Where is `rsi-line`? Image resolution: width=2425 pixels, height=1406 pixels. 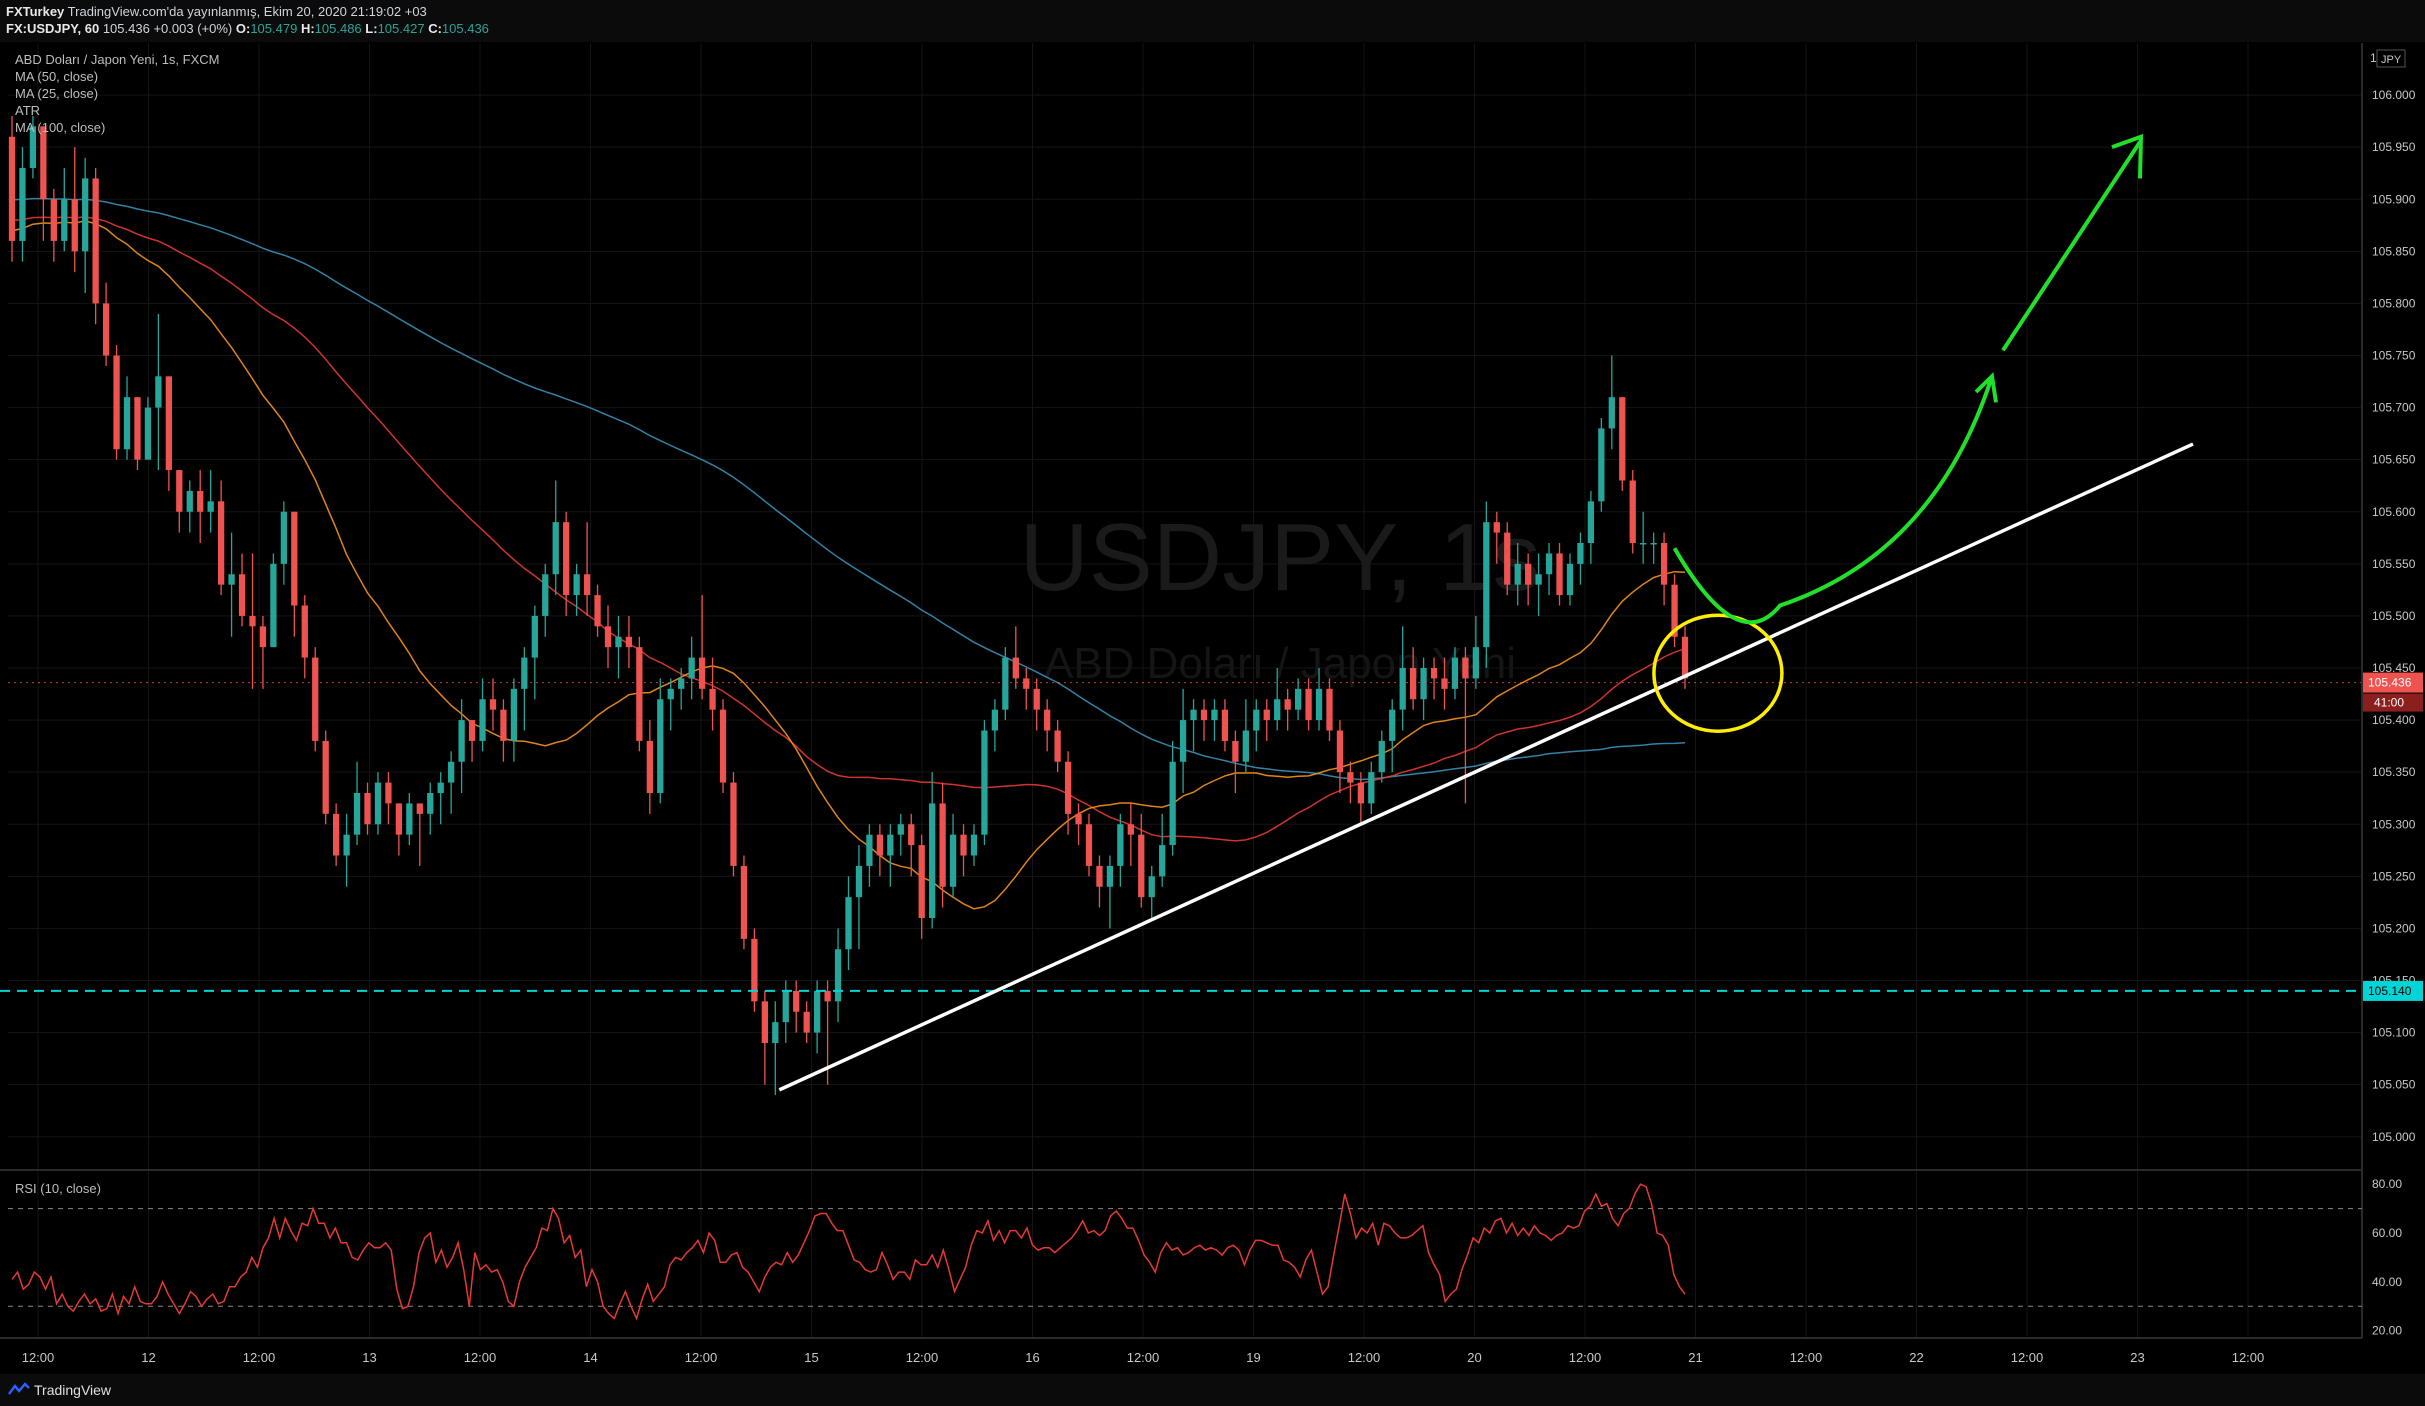
rsi-line is located at coordinates (848, 1252).